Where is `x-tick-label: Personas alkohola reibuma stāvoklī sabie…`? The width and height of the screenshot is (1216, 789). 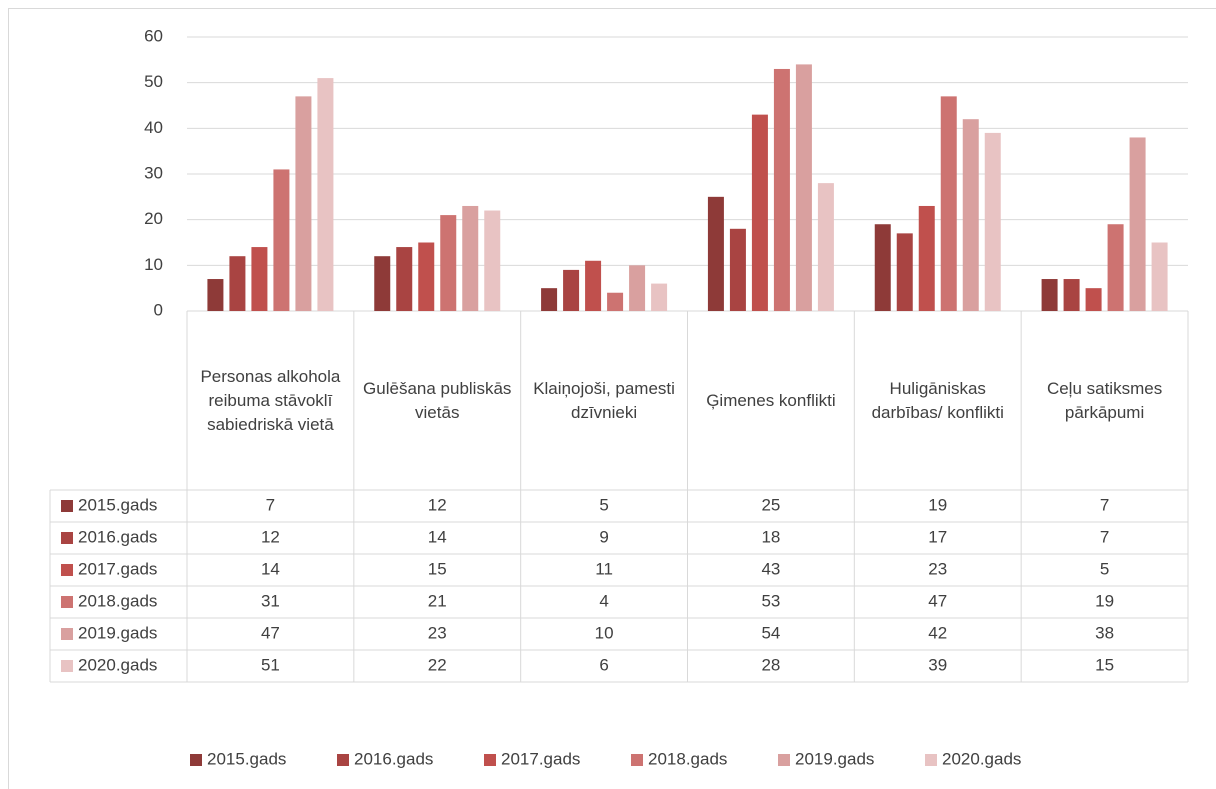 x-tick-label: Personas alkohola reibuma stāvoklī sabie… is located at coordinates (270, 400).